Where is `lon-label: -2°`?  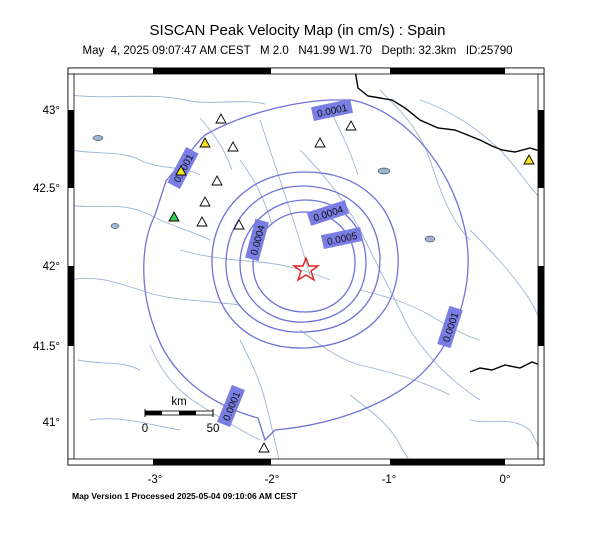 lon-label: -2° is located at coordinates (272, 480).